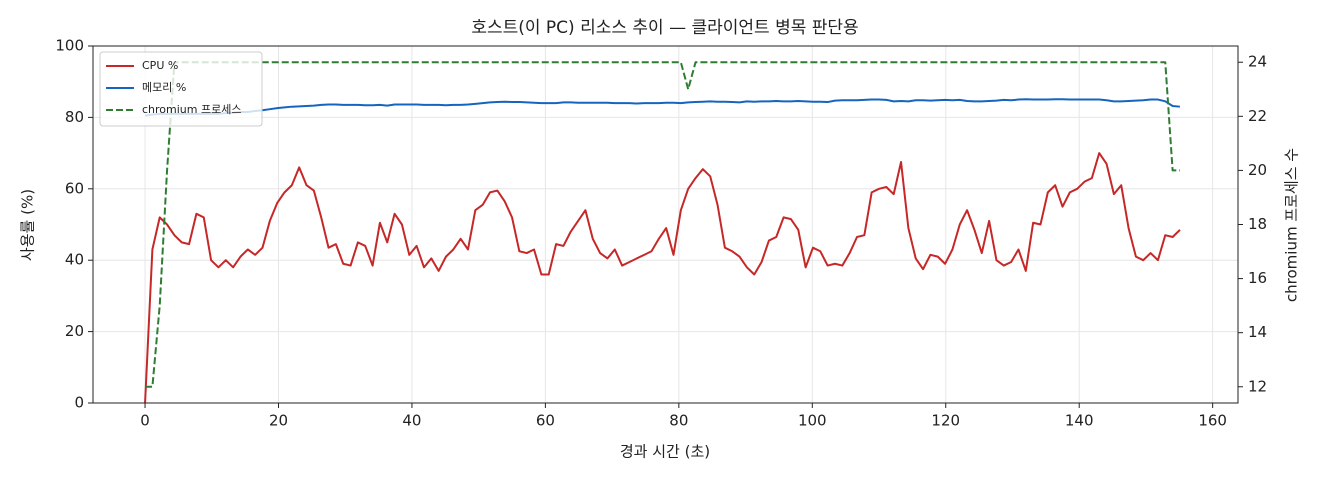 Image resolution: width=1320 pixels, height=480 pixels. Describe the element at coordinates (1257, 386) in the screenshot. I see `y2-tick-label: 12` at that location.